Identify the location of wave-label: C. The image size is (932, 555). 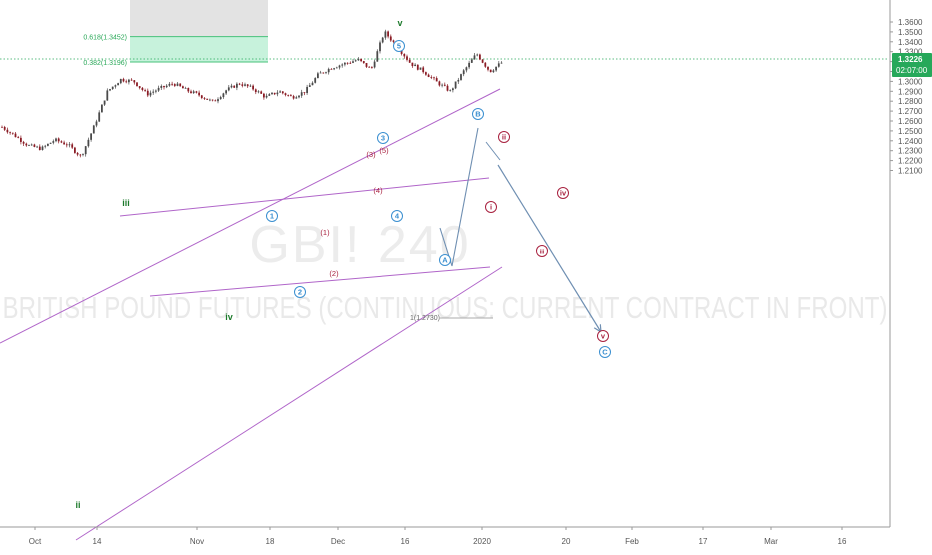
(605, 352).